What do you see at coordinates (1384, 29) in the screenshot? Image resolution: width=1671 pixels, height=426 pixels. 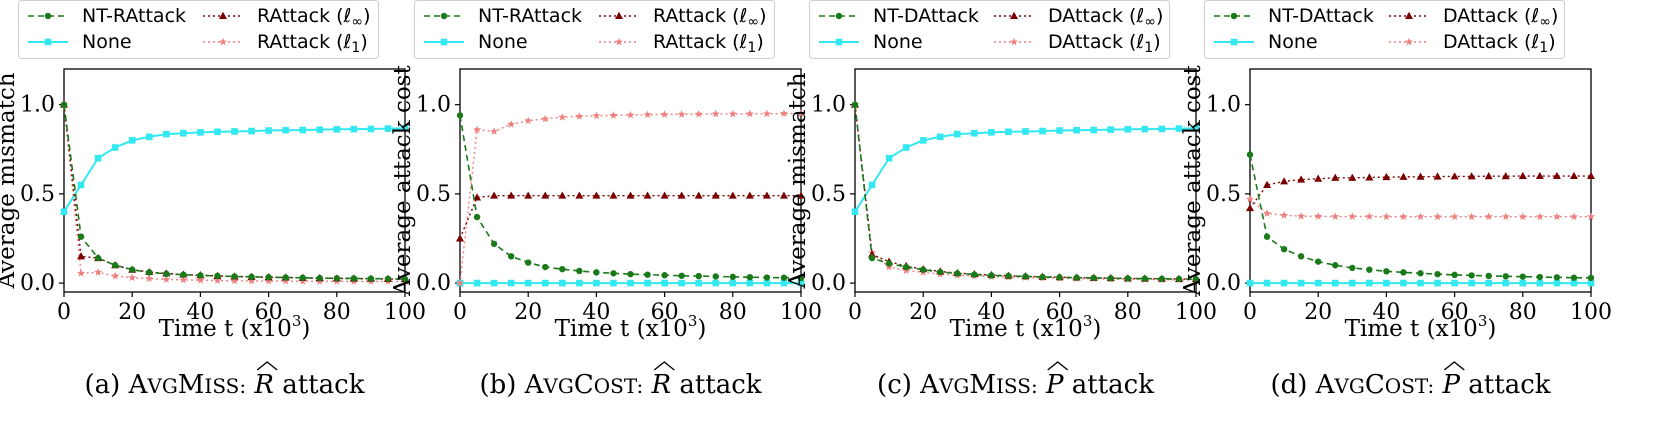 I see `legend: NT-DAttack DAttack (ℓ∞) None DAttack (ℓ1)` at bounding box center [1384, 29].